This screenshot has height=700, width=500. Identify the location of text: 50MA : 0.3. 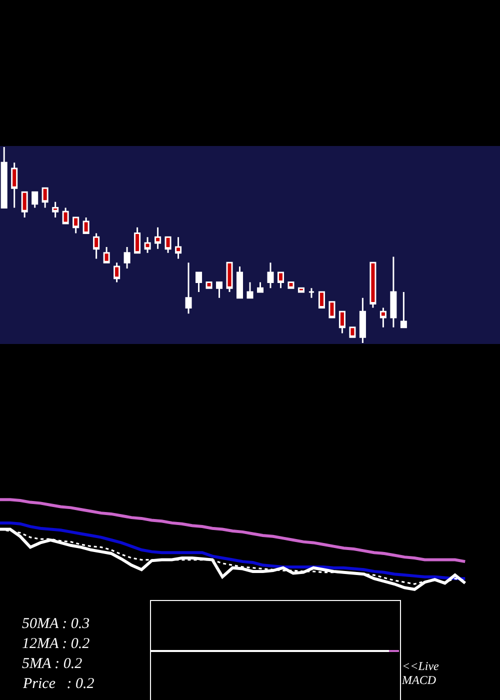
(56, 624).